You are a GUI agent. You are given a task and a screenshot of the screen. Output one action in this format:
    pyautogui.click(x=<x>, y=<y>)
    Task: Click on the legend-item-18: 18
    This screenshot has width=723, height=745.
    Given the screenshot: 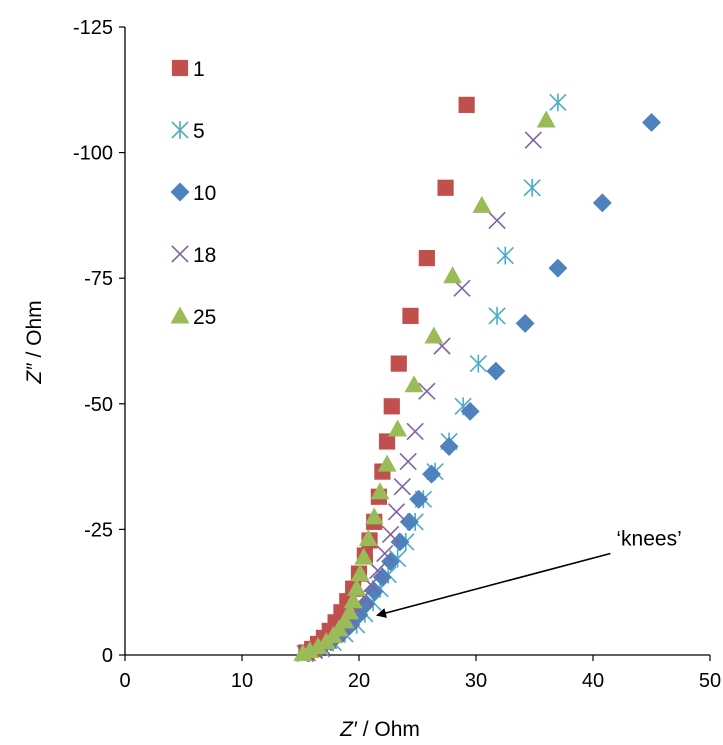 What is the action you would take?
    pyautogui.click(x=193, y=255)
    